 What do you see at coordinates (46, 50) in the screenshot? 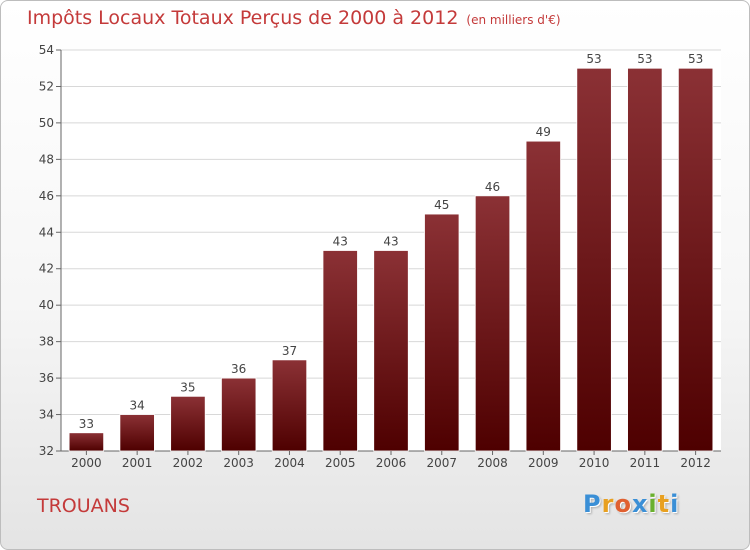
I see `y-tick-label: 54` at bounding box center [46, 50].